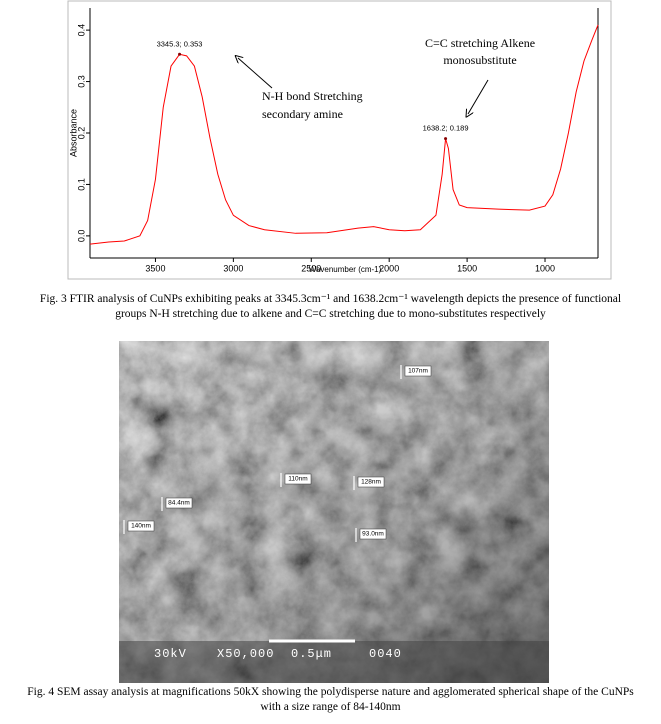 This screenshot has height=724, width=661. What do you see at coordinates (385, 654) in the screenshot?
I see `info-text: 0040` at bounding box center [385, 654].